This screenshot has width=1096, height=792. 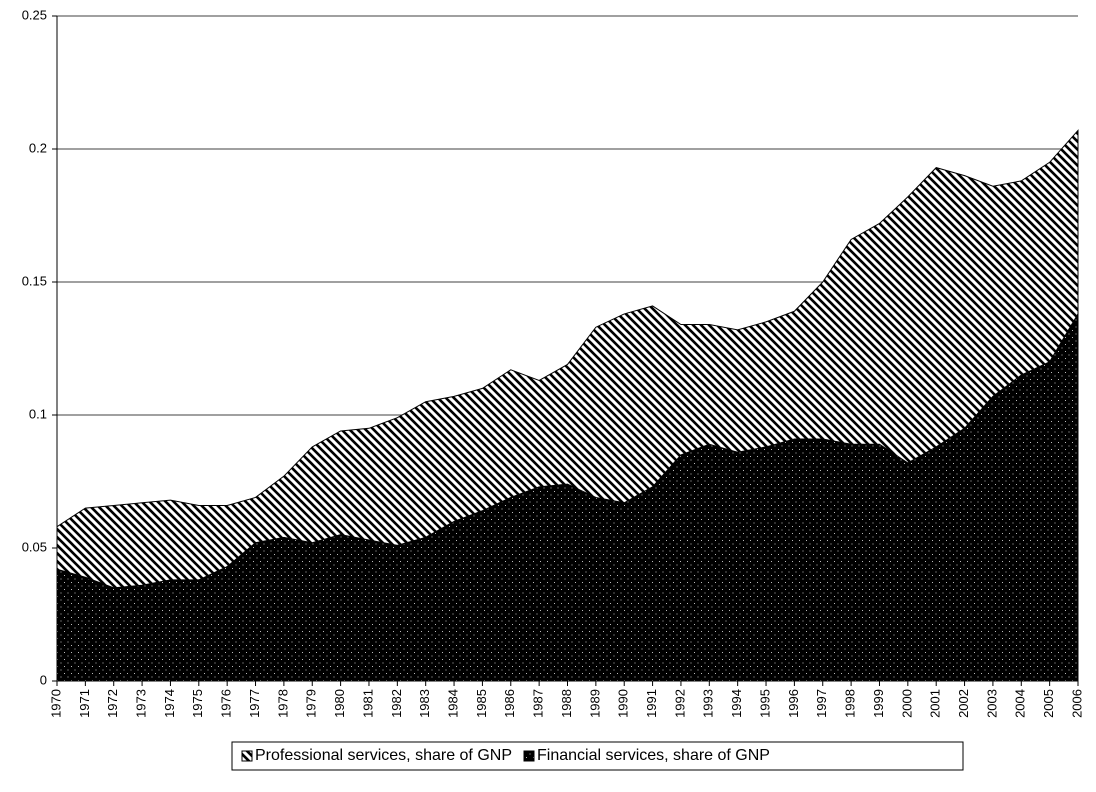 I want to click on y-tick-label: 0.1, so click(x=38, y=413).